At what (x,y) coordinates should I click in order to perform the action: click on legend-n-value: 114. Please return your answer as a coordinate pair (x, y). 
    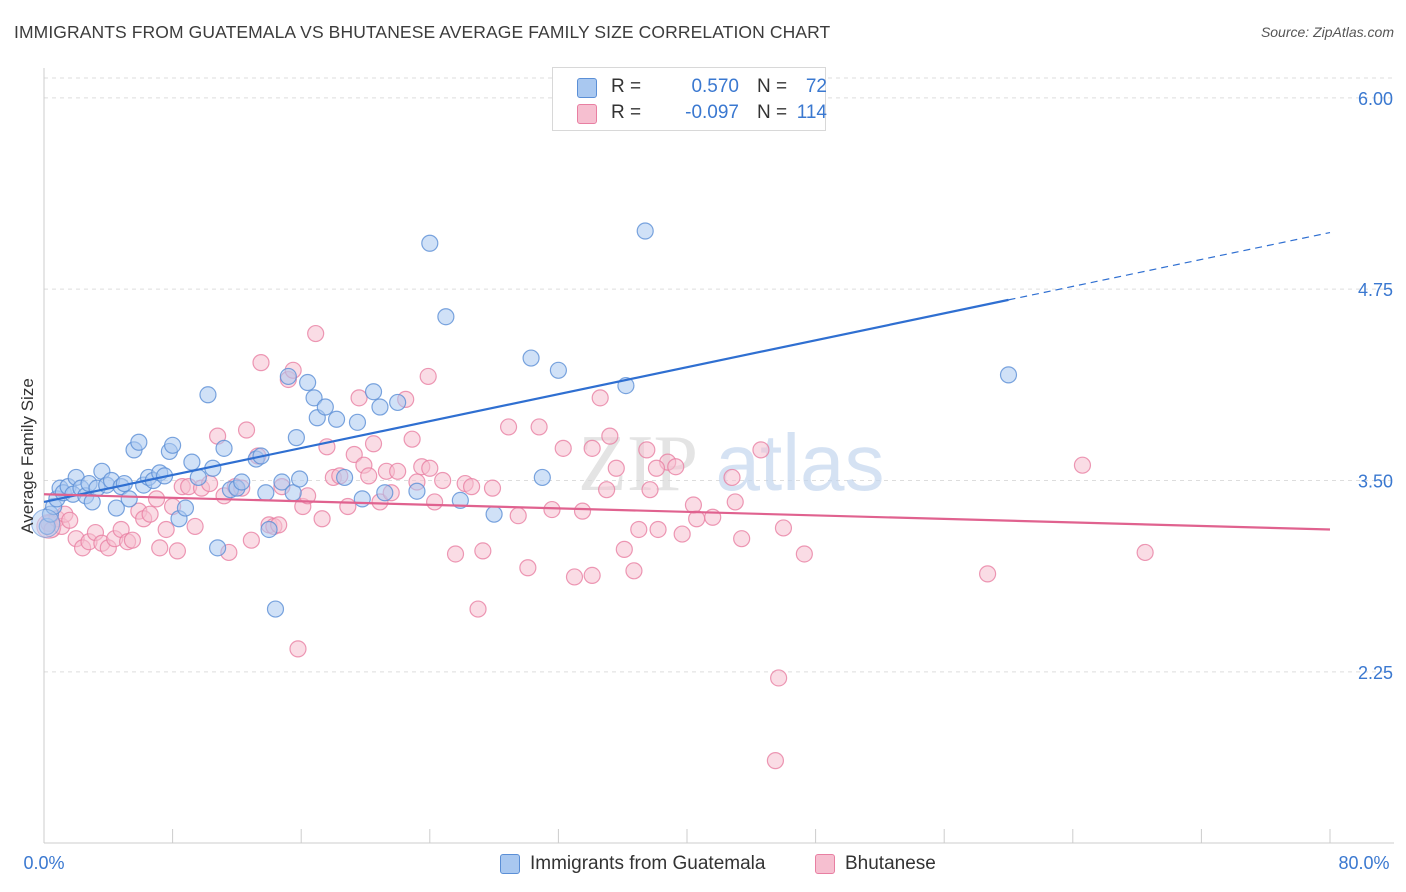
    Looking at the image, I should click on (811, 112).